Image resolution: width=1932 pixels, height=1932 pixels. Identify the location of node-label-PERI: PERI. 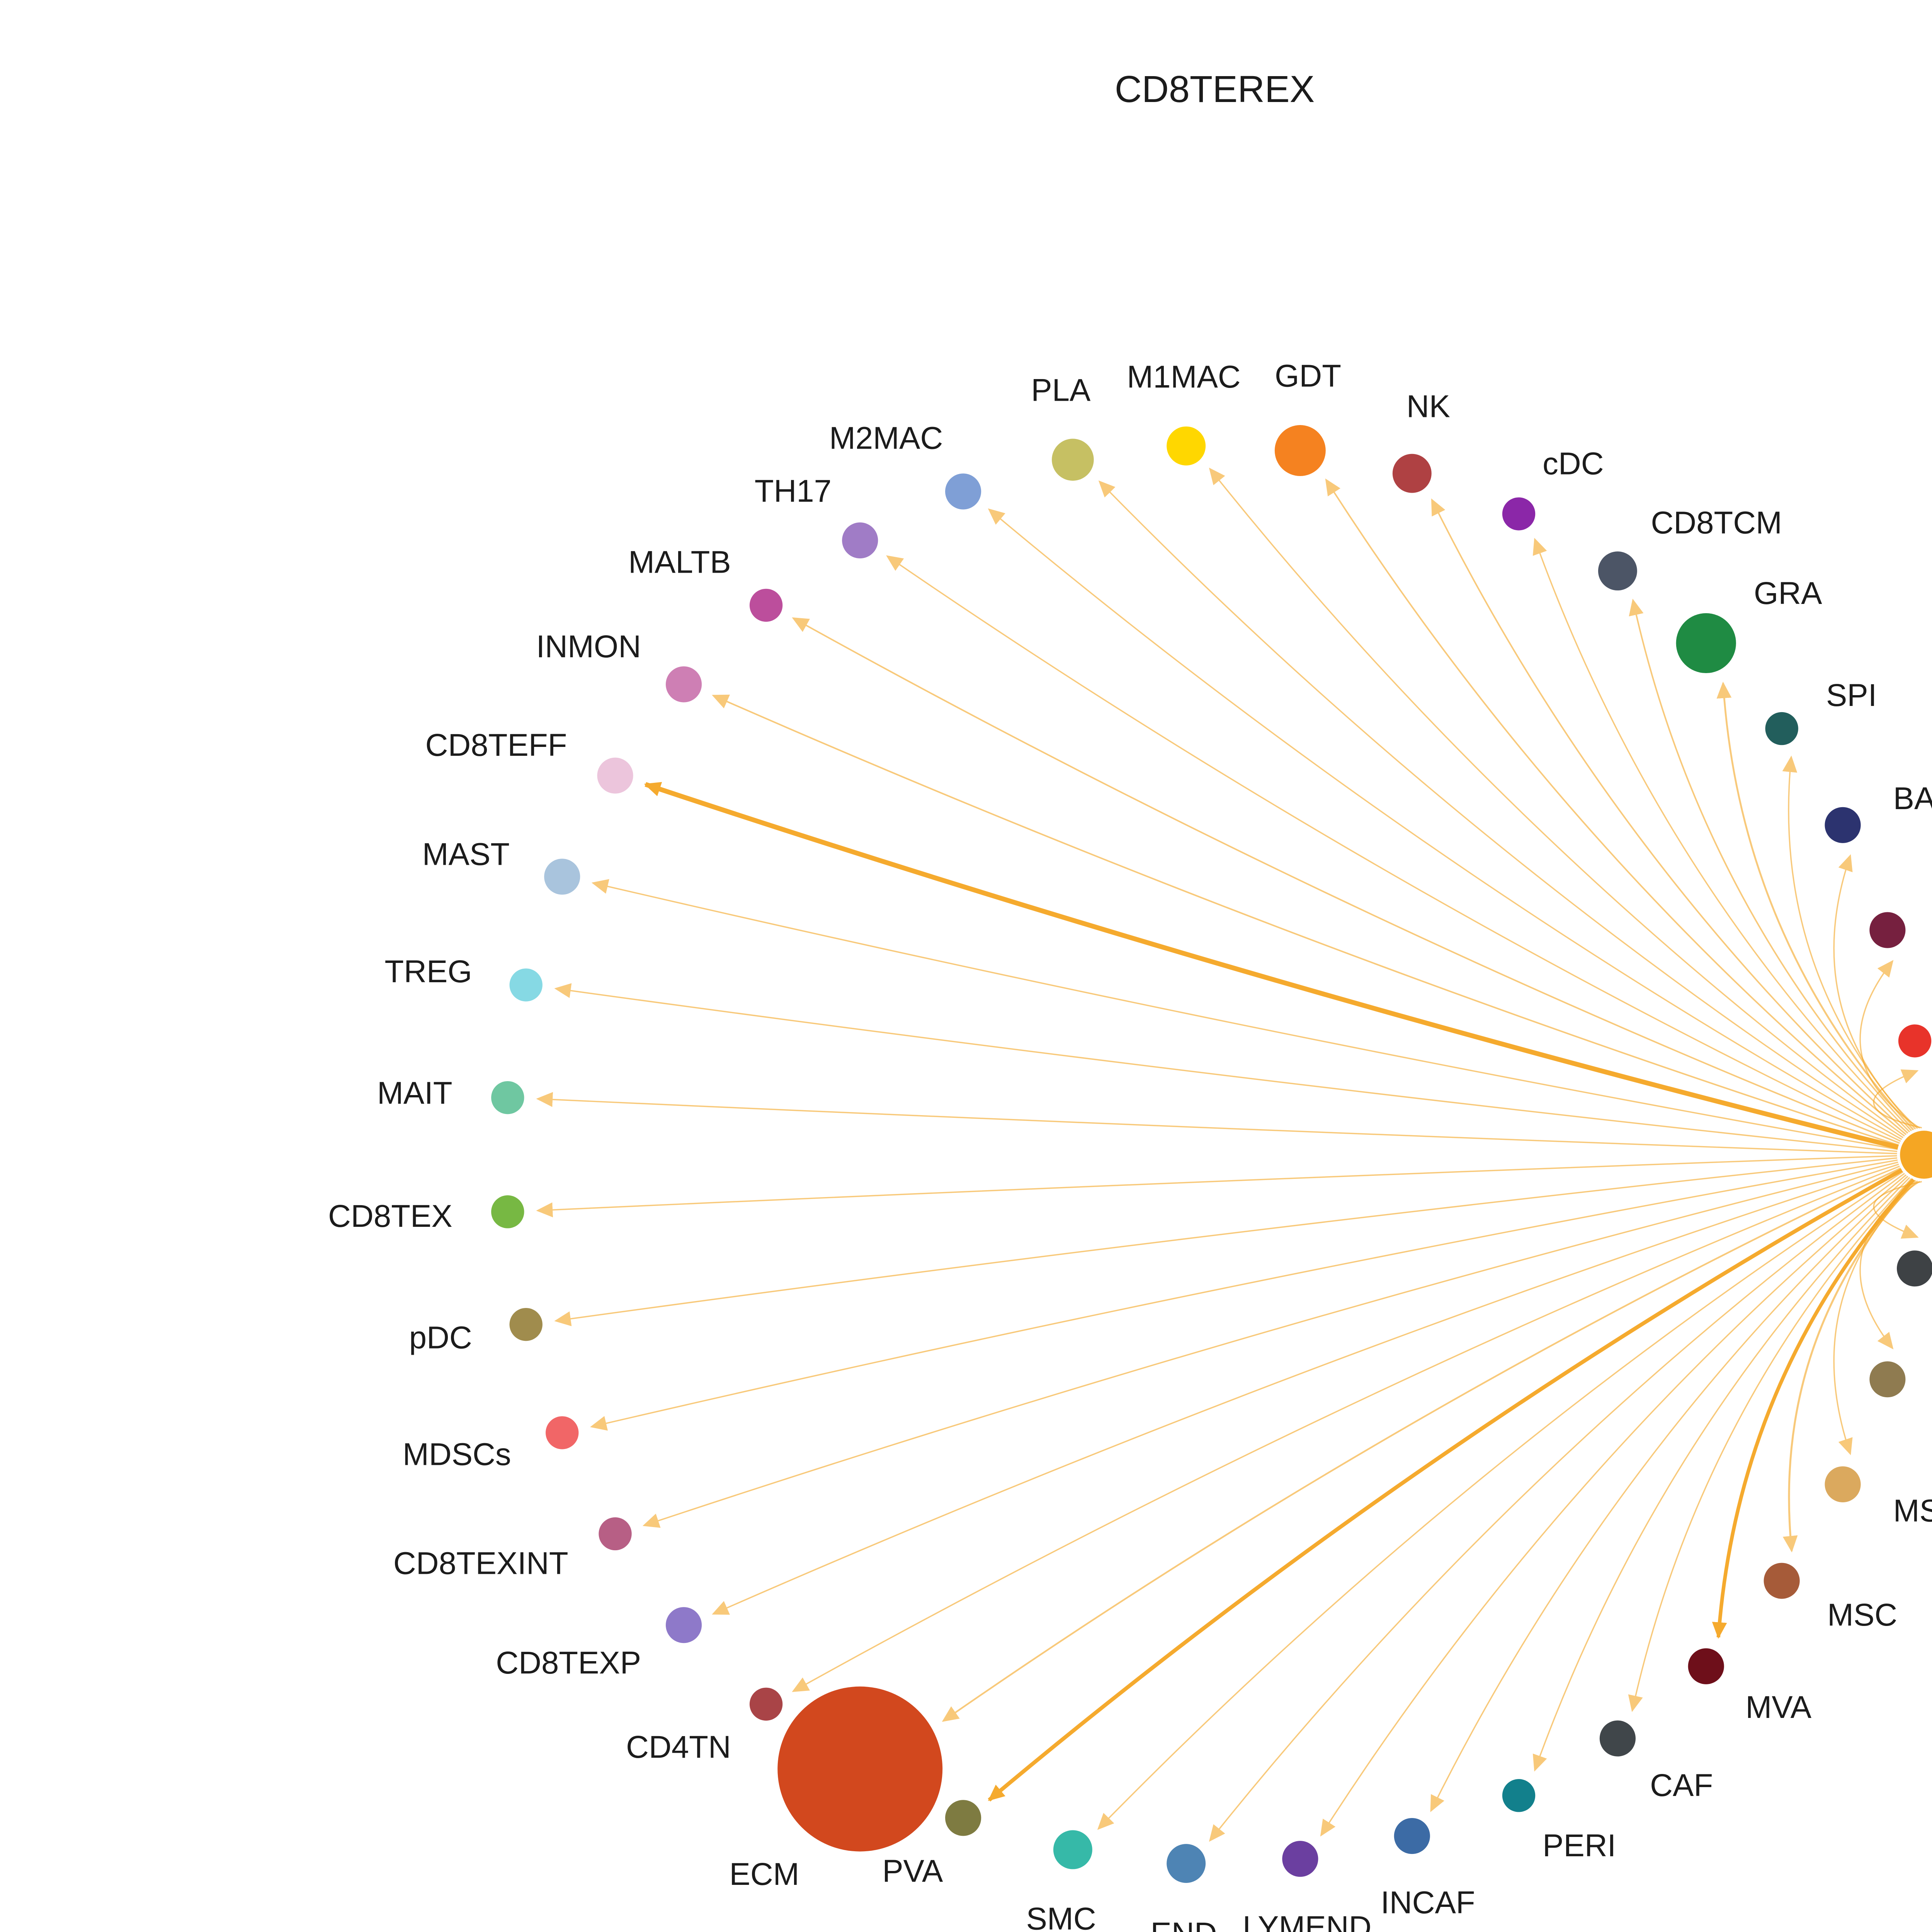
(1580, 1845).